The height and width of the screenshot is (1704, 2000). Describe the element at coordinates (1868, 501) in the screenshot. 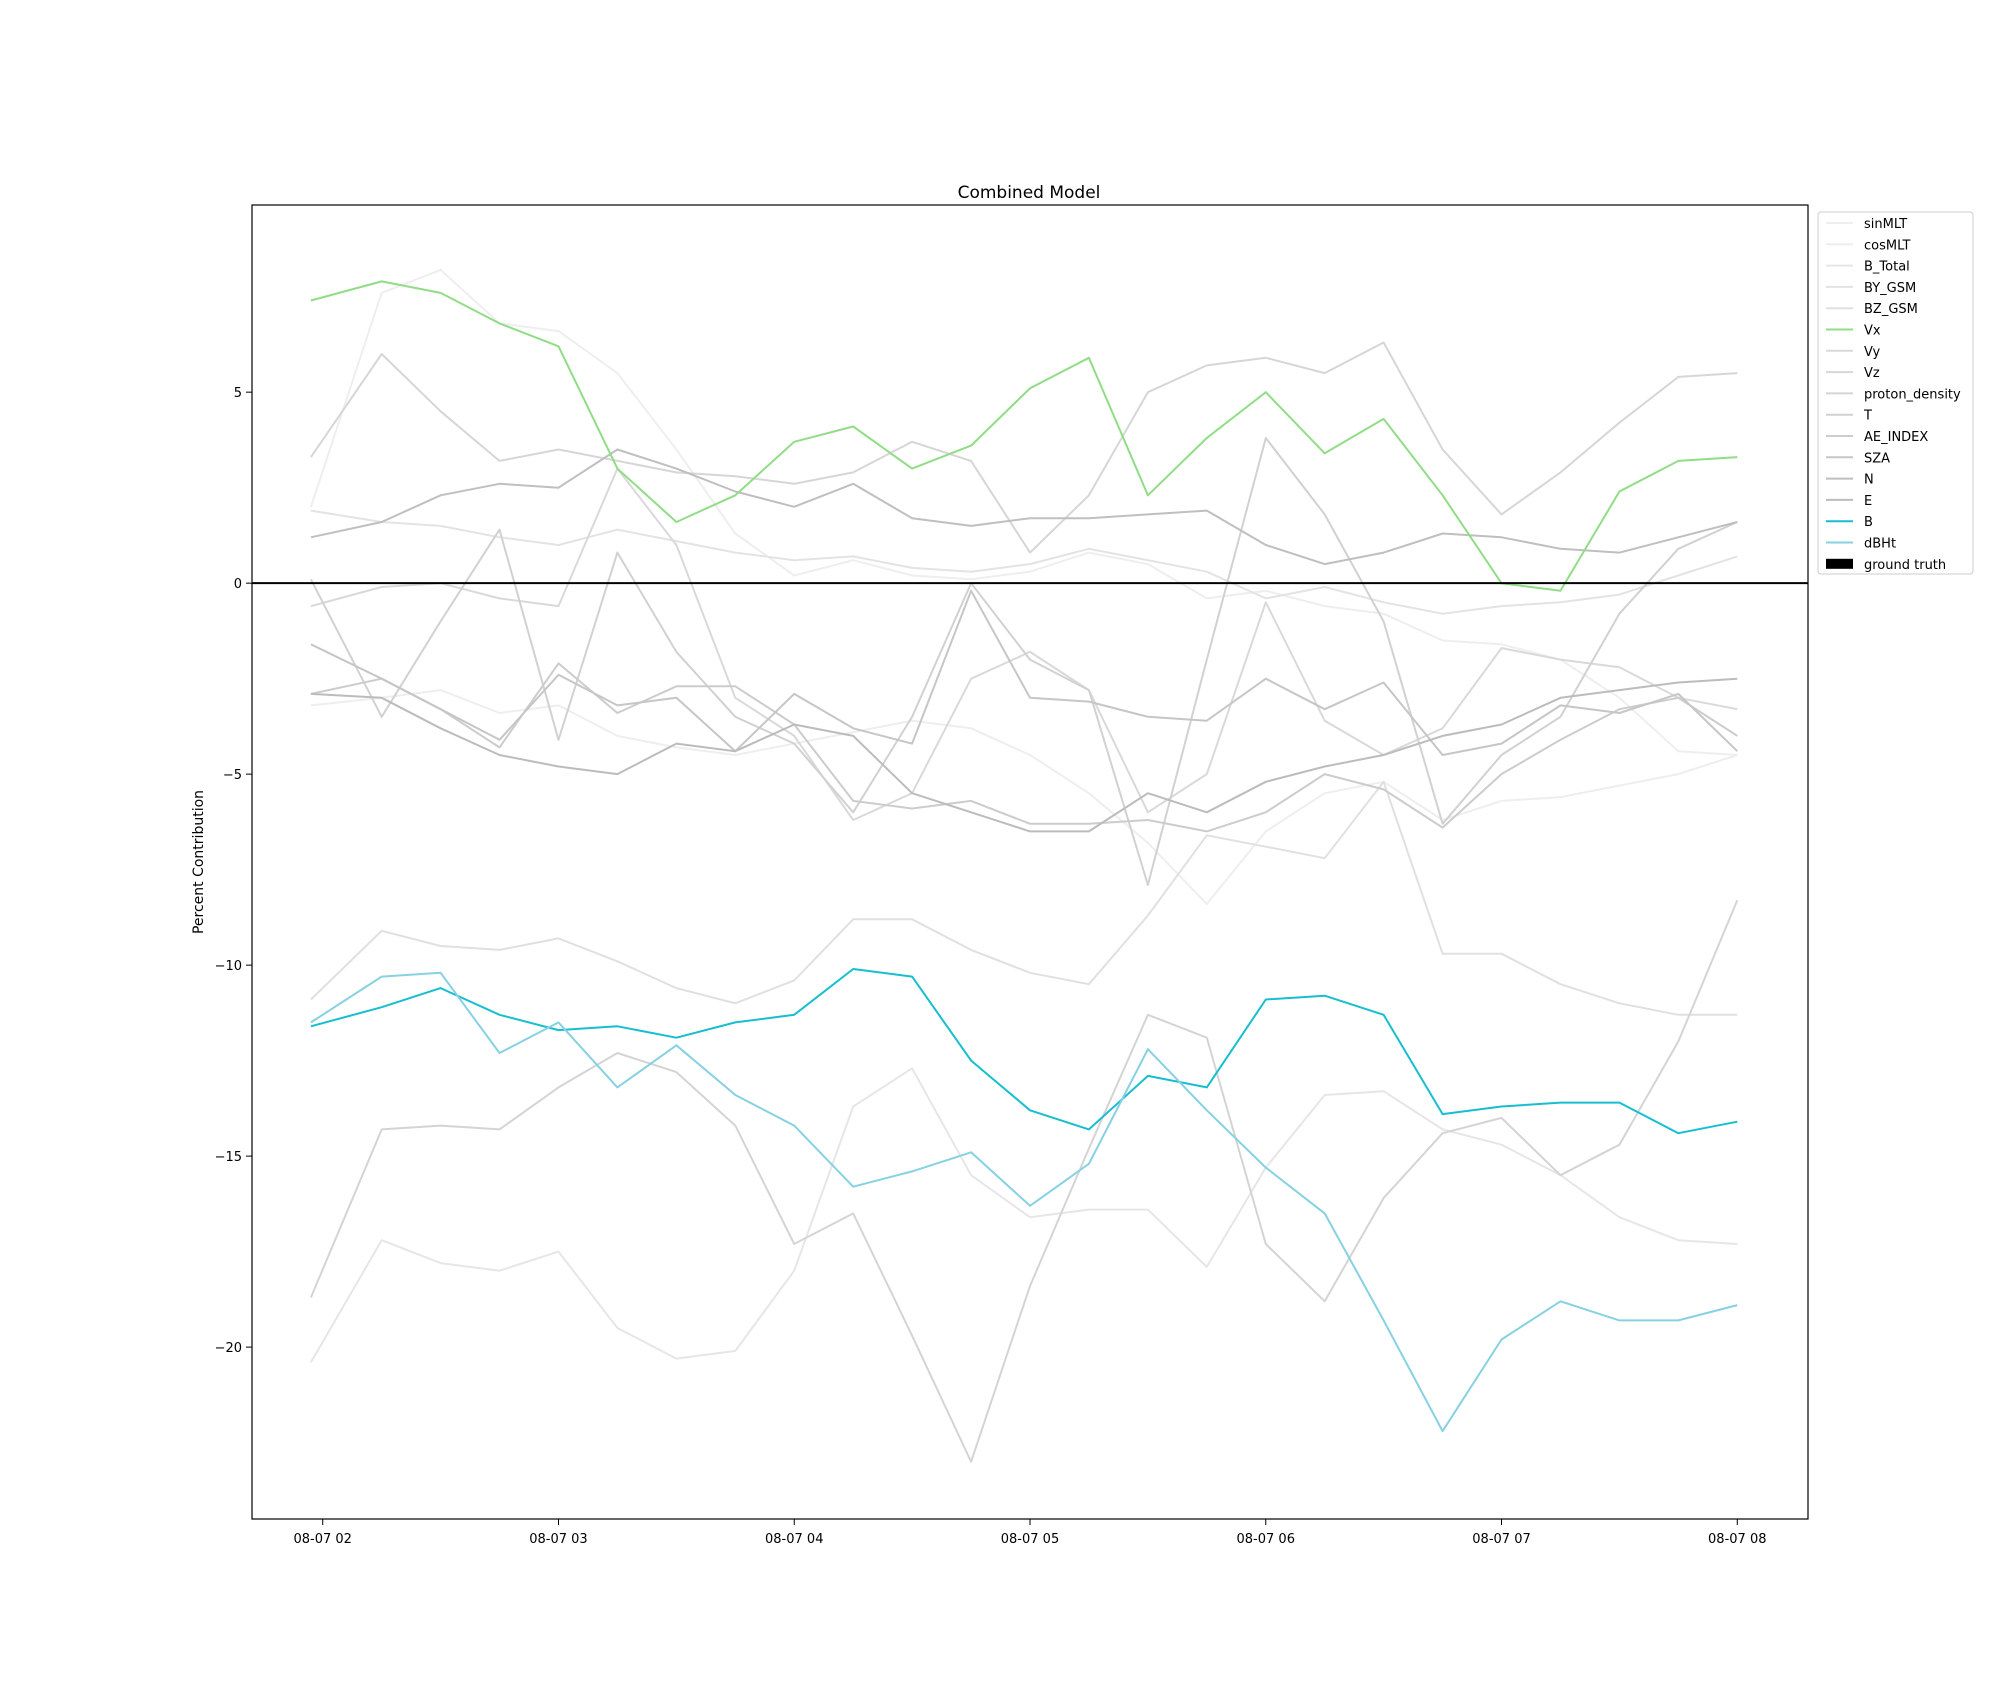

I see `legend-label-e: E` at that location.